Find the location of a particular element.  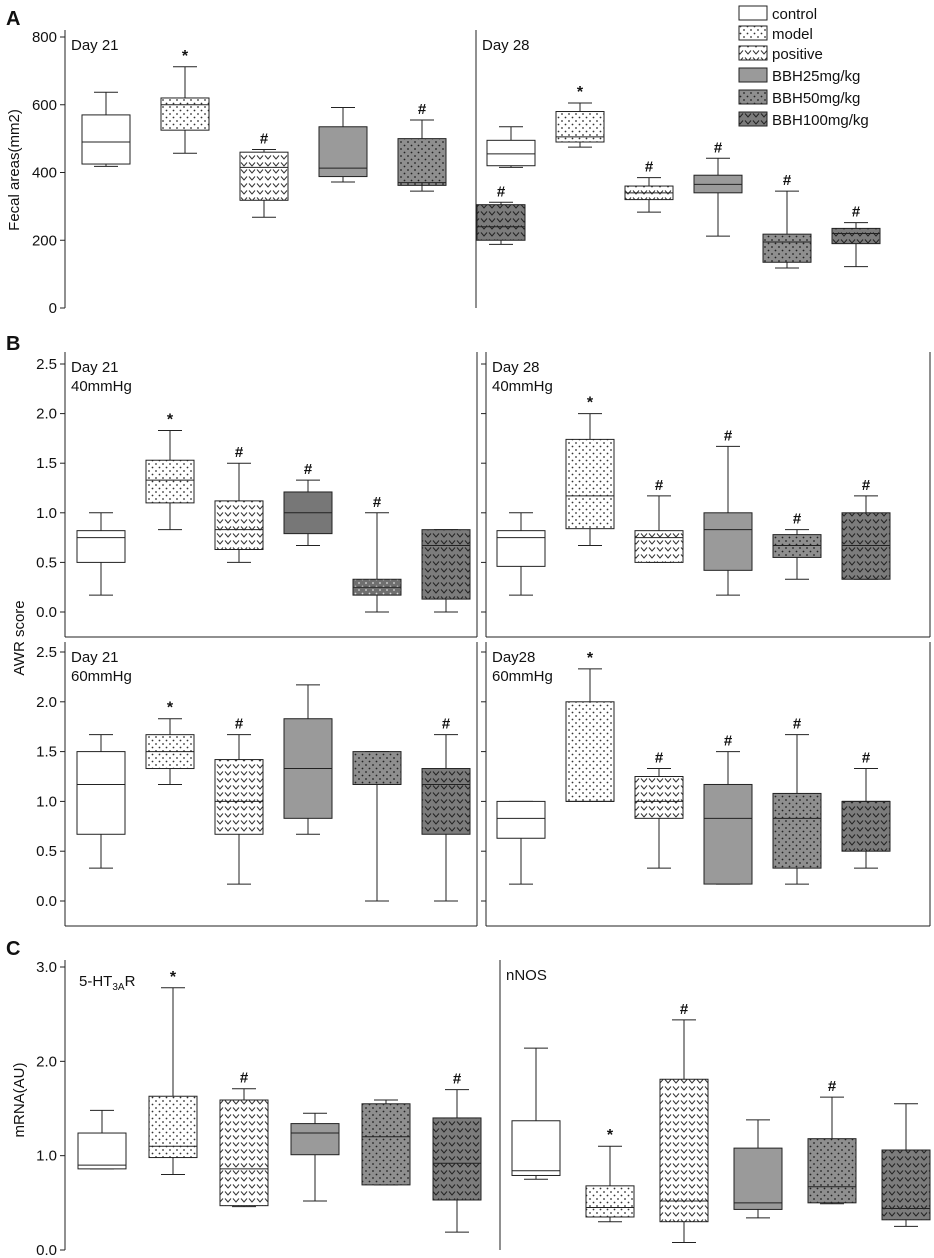

chart-3: 0.0 0.5 1.0 1.5 2.0 2.5 Day 21 40mmHg * # # # is located at coordinates (257, 495).